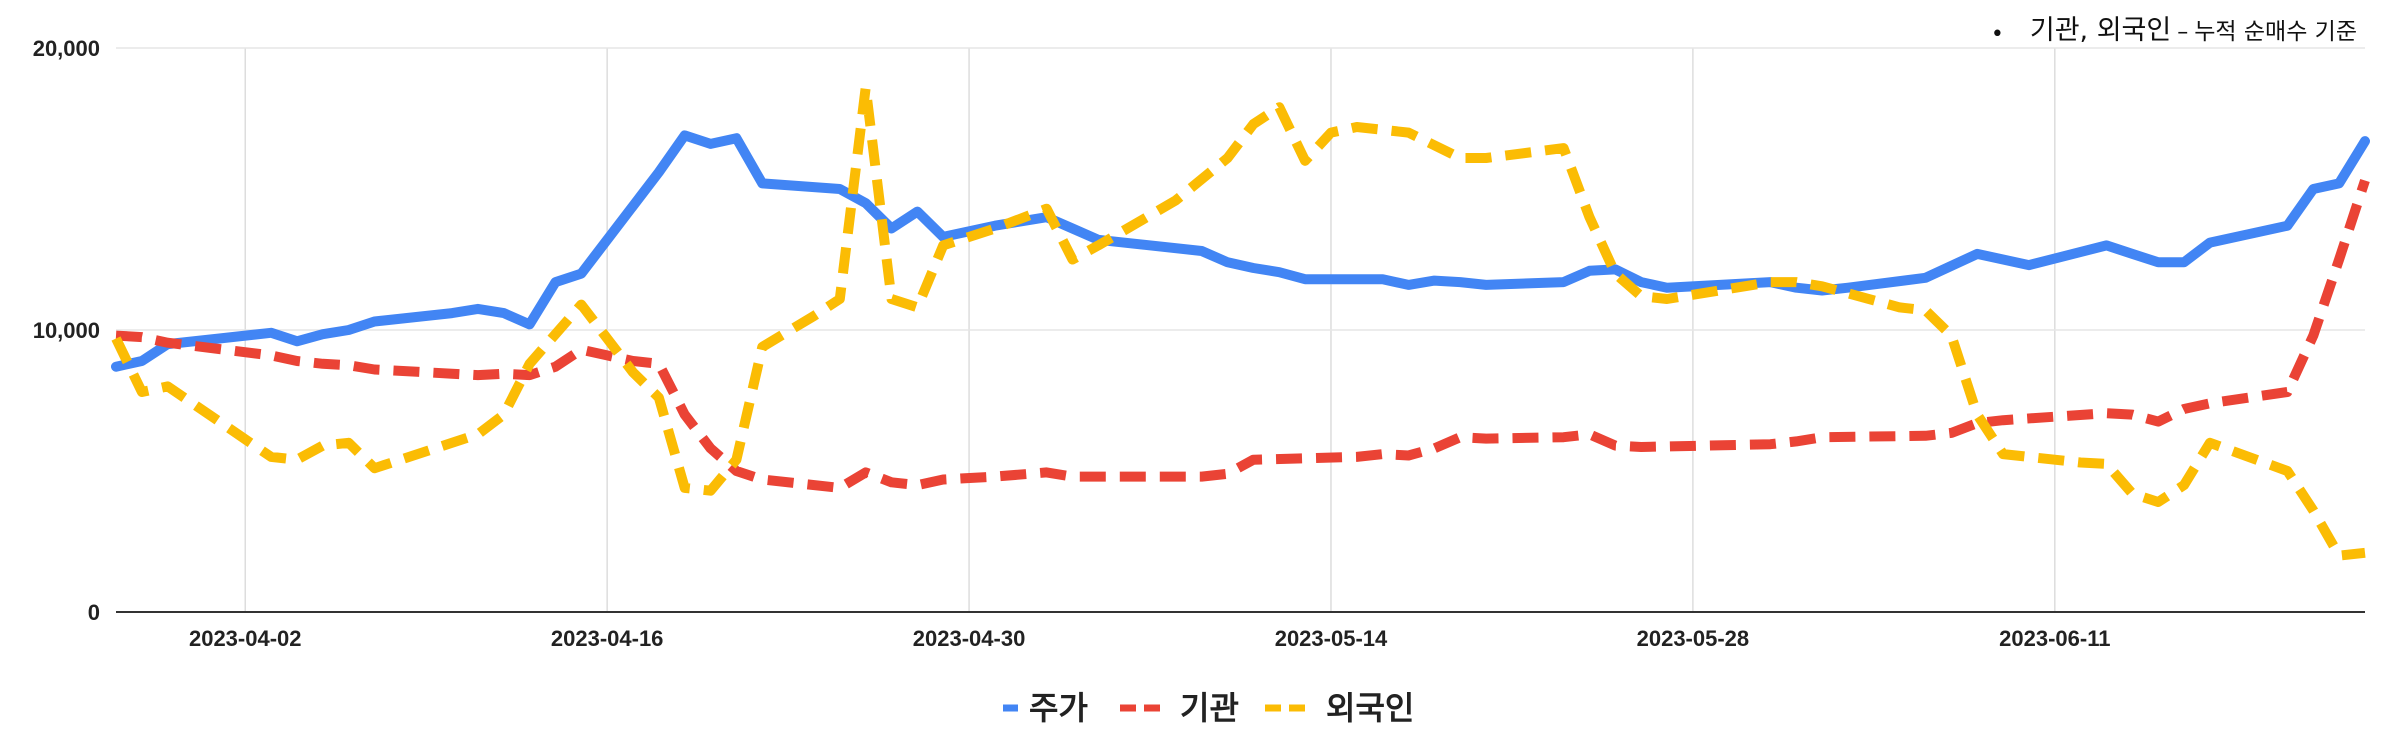  Describe the element at coordinates (1058, 708) in the screenshot. I see `legend-label-1: 주가` at that location.